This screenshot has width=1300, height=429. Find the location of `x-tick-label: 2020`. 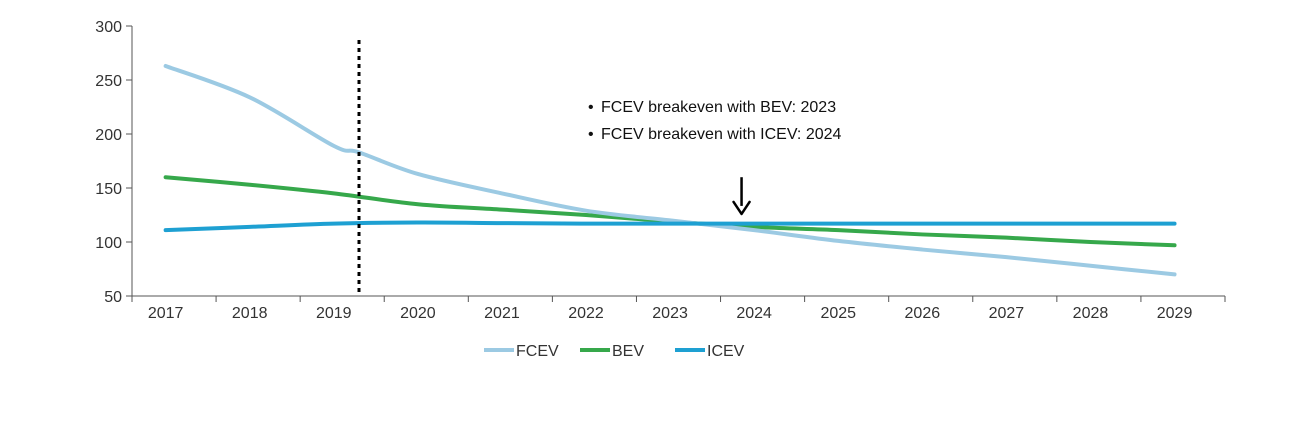

x-tick-label: 2020 is located at coordinates (418, 313).